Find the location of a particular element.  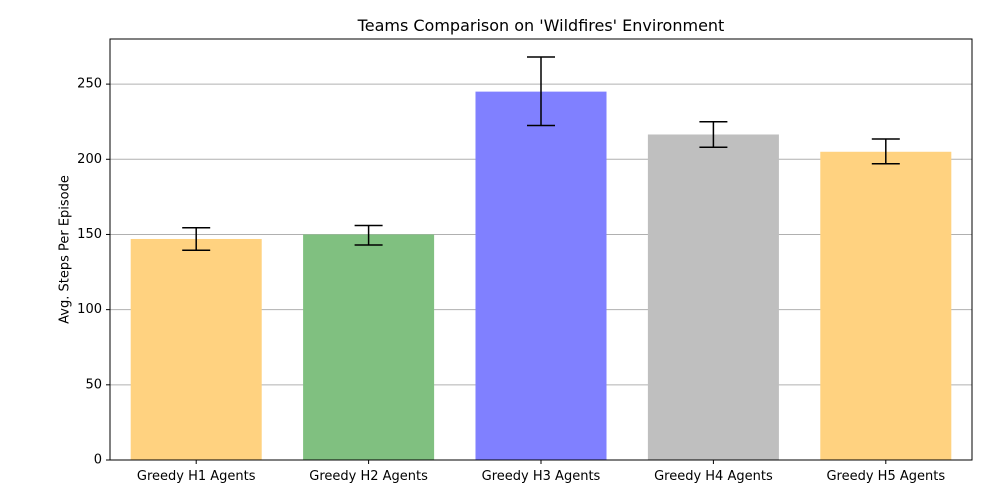

y-tick-label: 50 is located at coordinates (93, 384).